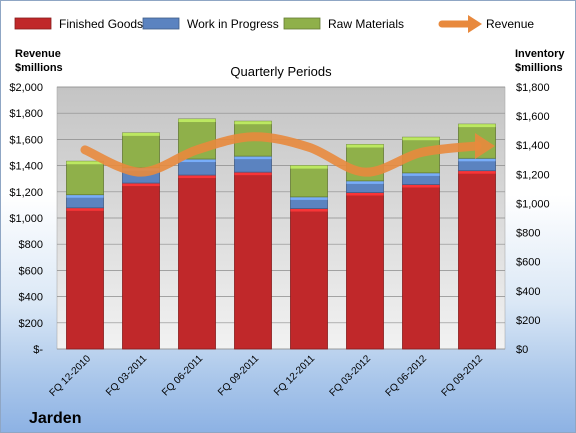  What do you see at coordinates (485, 145) in the screenshot?
I see `revenue-arrowhead` at bounding box center [485, 145].